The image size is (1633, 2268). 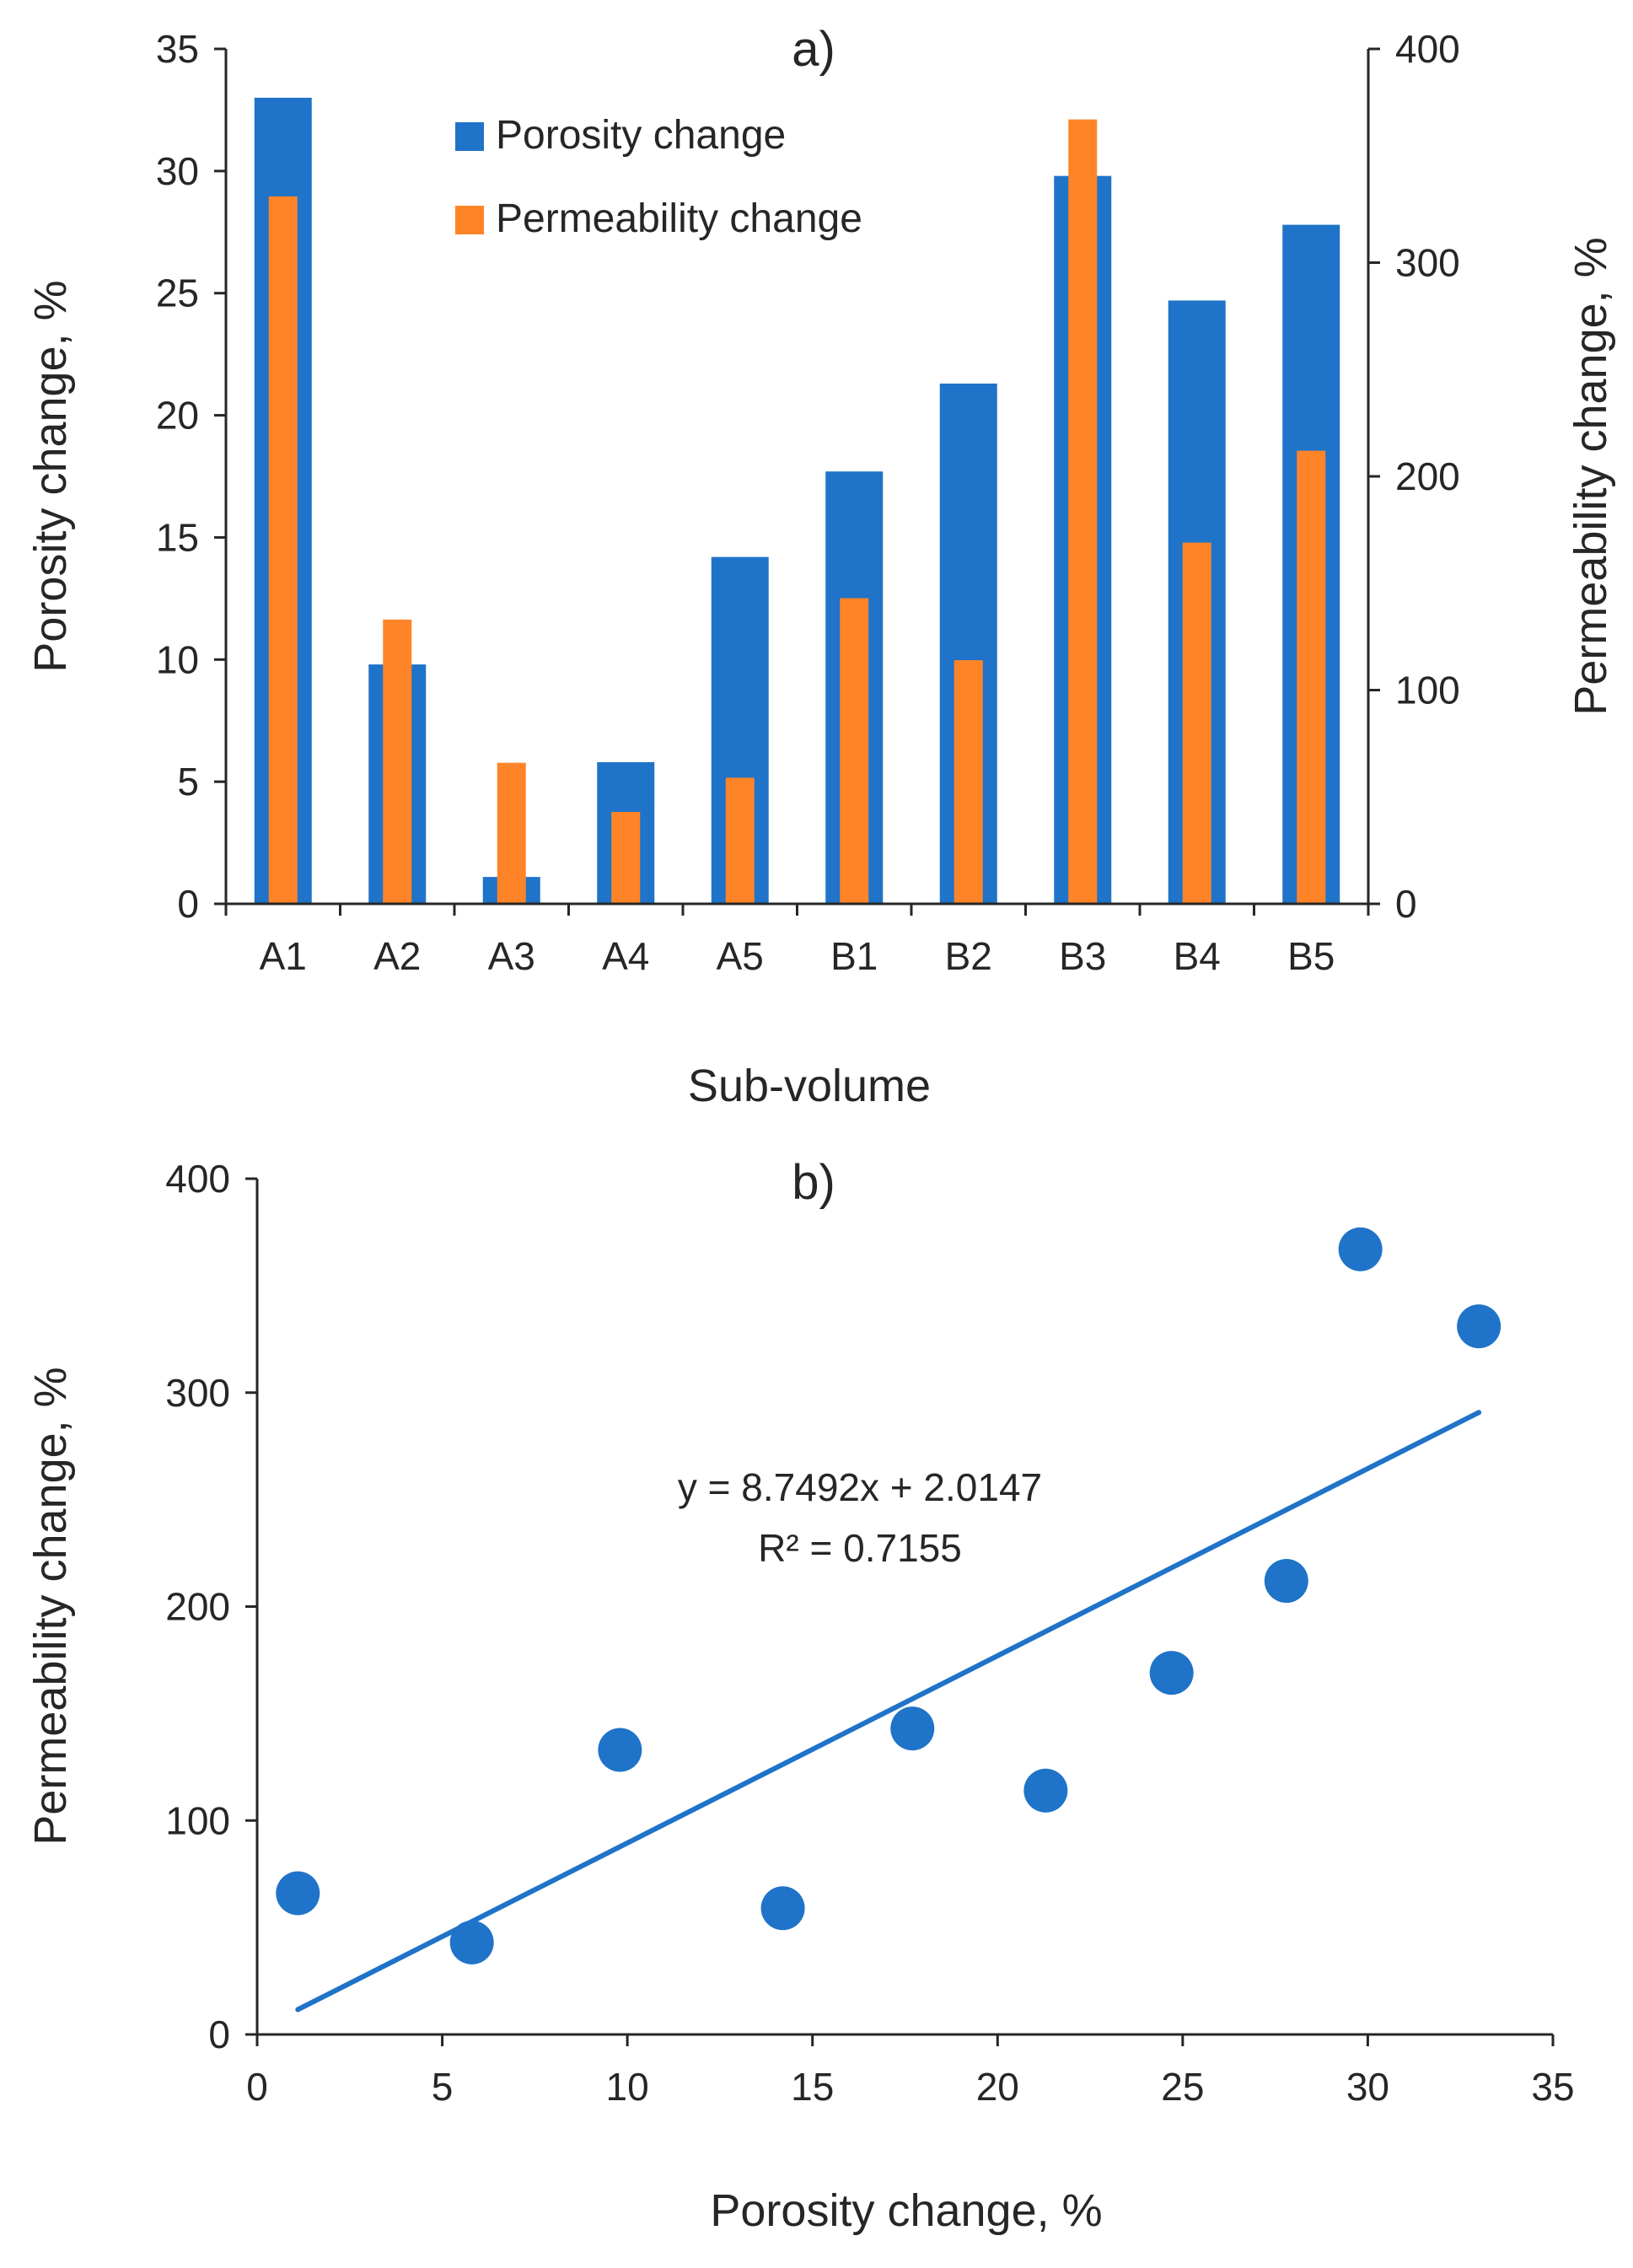 I want to click on left-y-tick-label: 5, so click(x=188, y=781).